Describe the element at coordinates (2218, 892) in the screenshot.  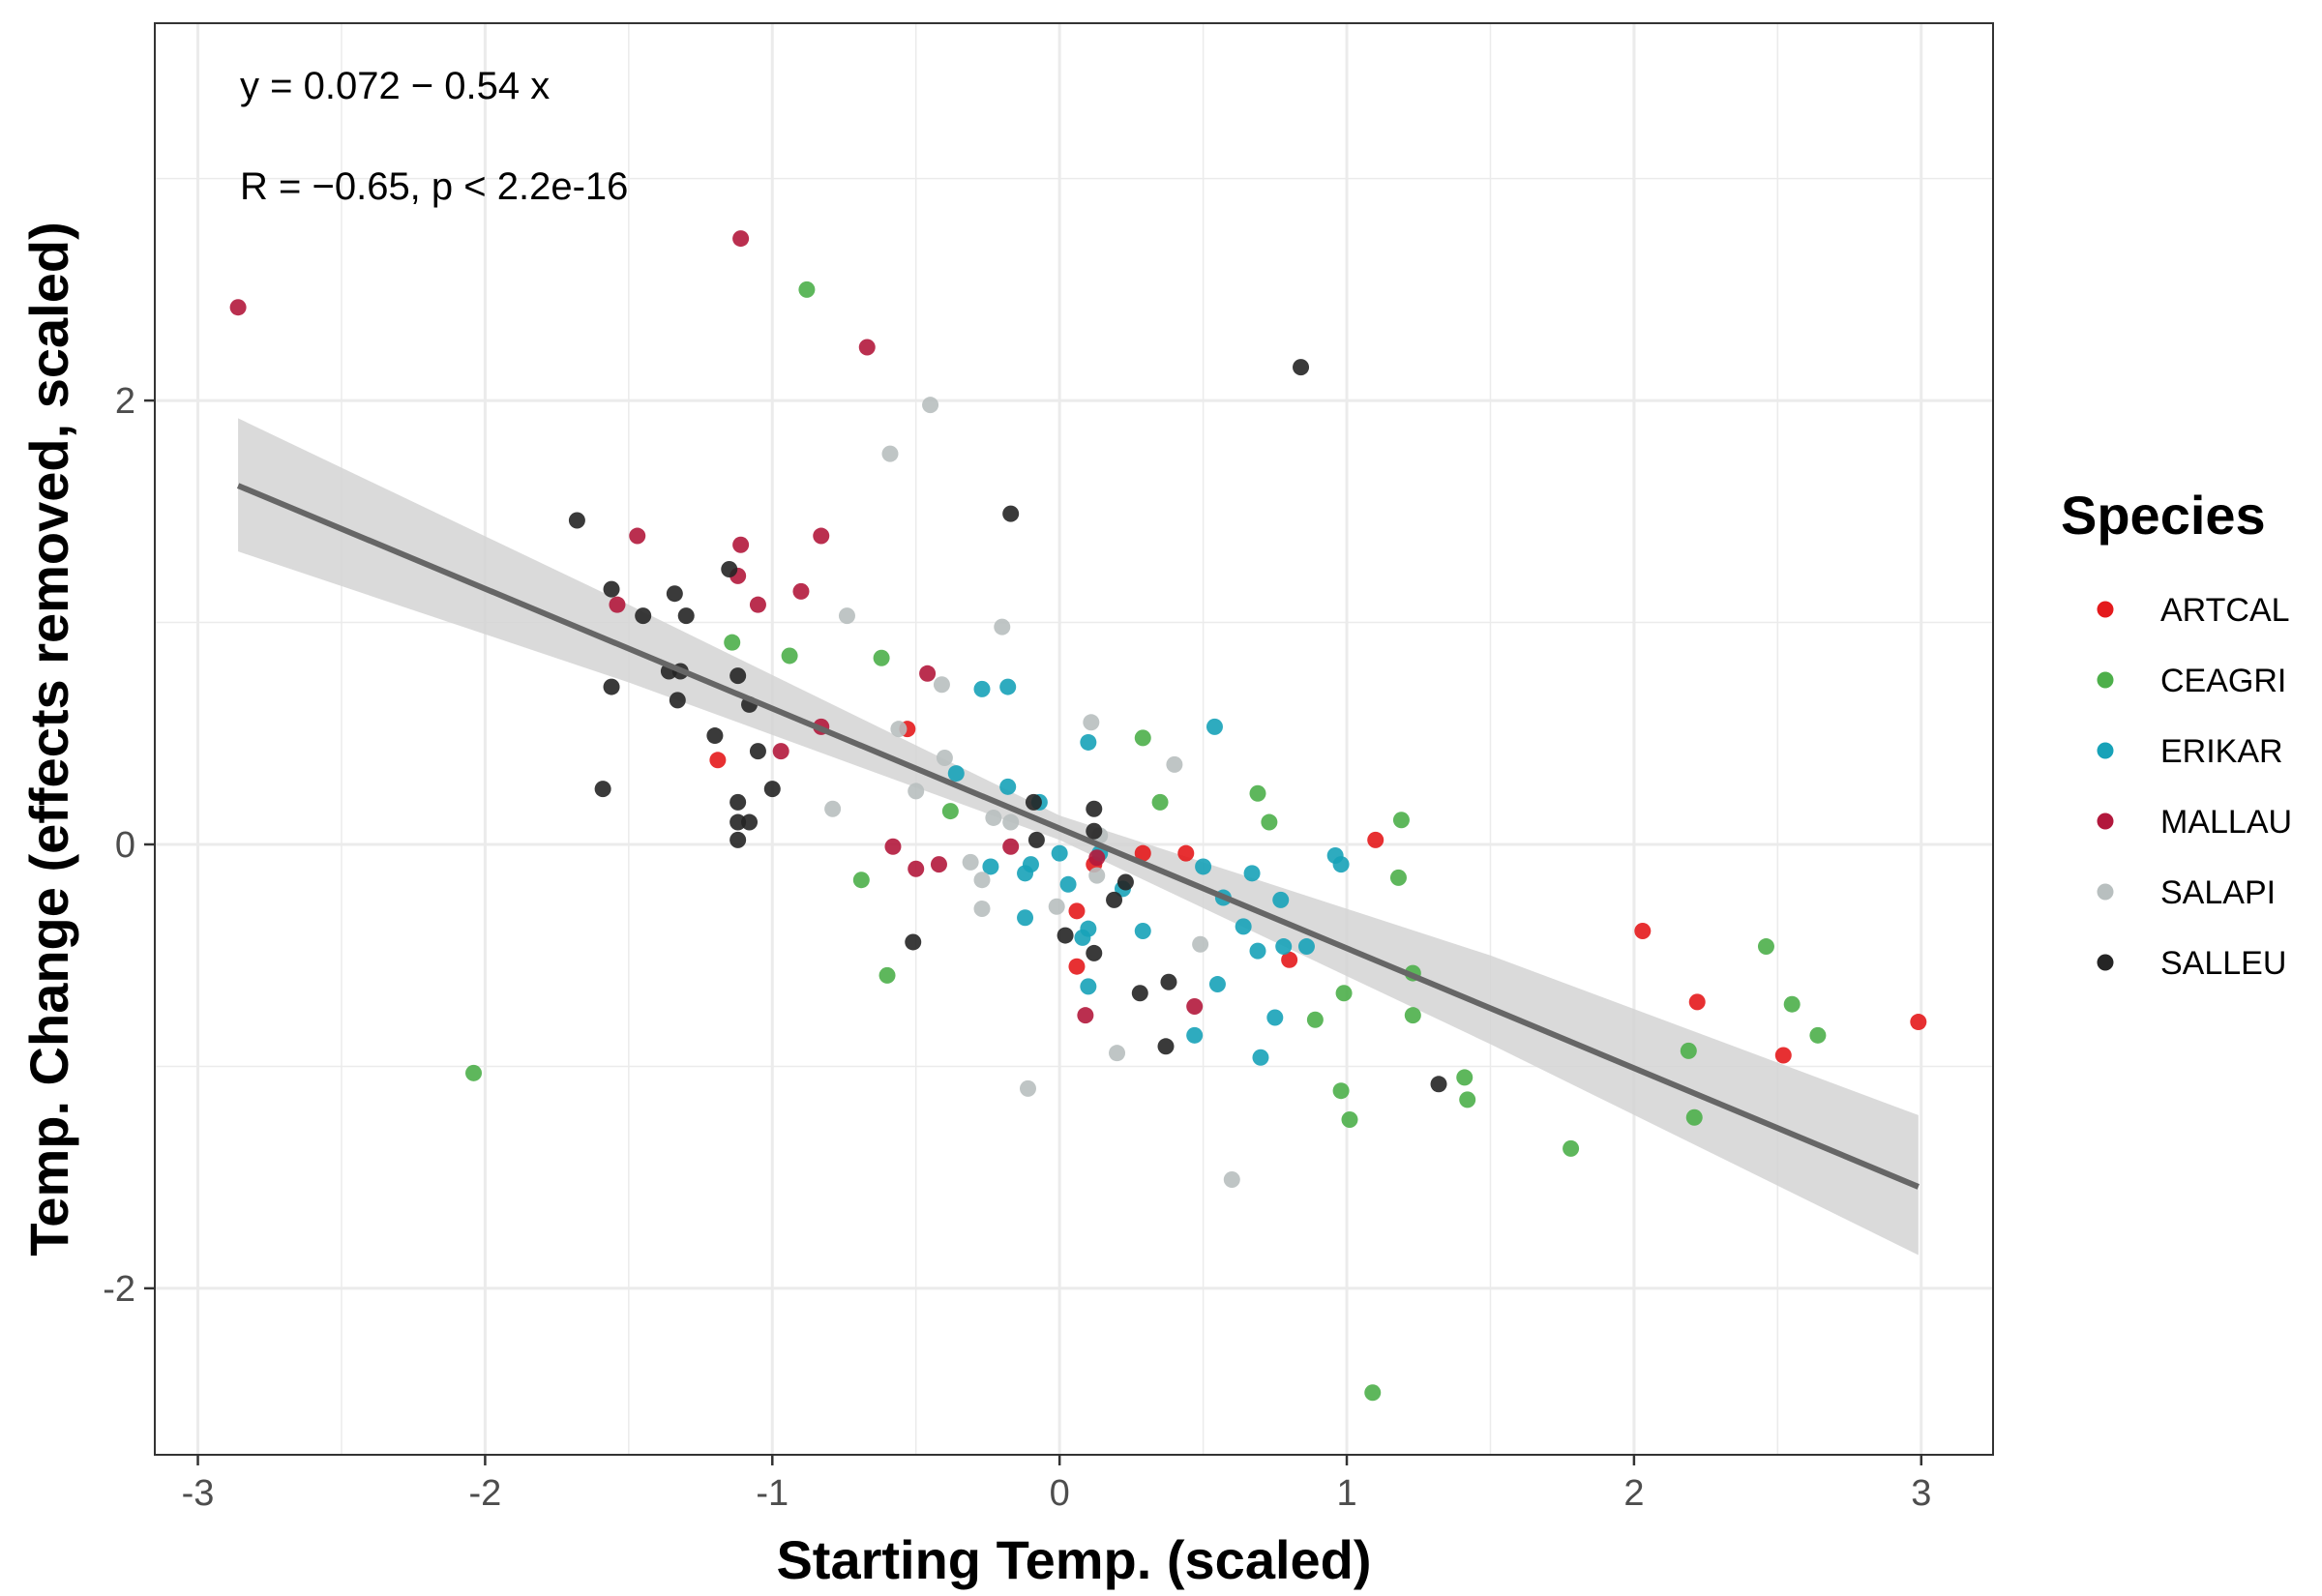
I see `legend-label-salapi: SALAPI` at that location.